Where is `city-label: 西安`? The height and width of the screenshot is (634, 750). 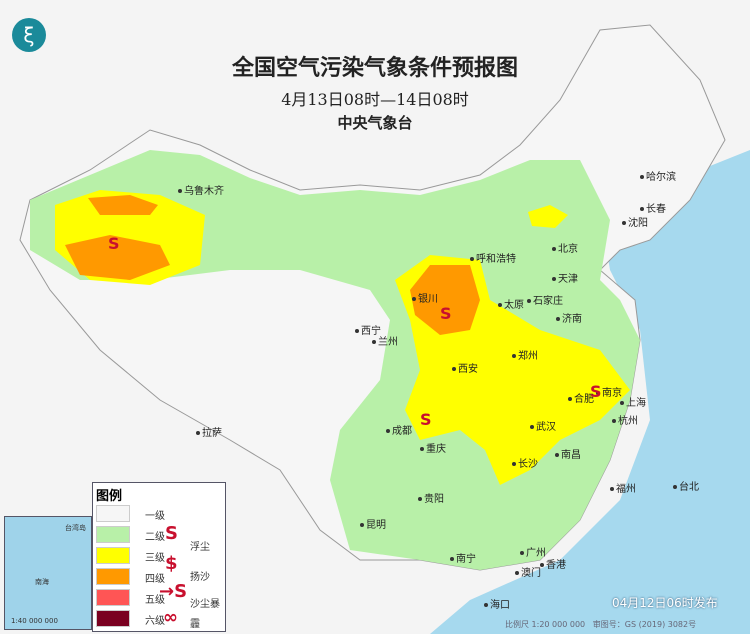
city-label: 西安 is located at coordinates (465, 367).